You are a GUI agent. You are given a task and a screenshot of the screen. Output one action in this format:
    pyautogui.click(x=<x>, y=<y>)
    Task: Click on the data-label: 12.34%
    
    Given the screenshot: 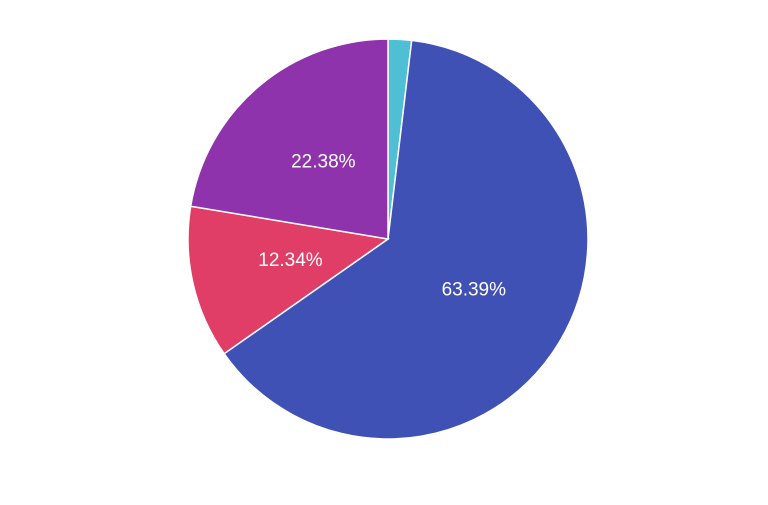 What is the action you would take?
    pyautogui.click(x=290, y=260)
    